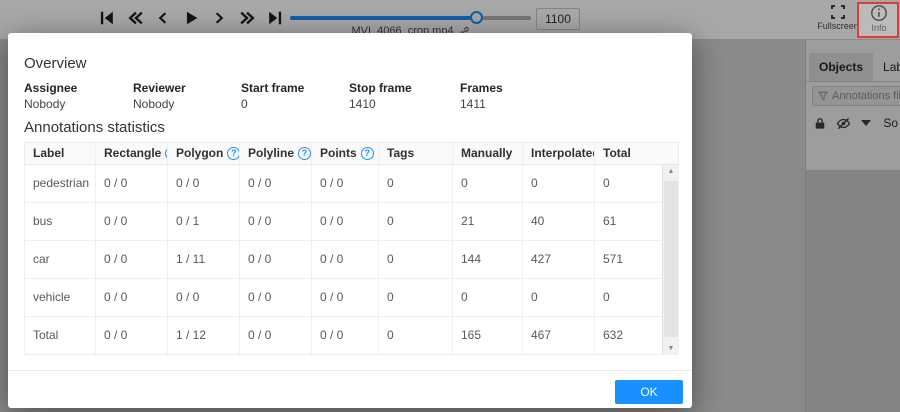 This screenshot has width=900, height=412. Describe the element at coordinates (41, 259) in the screenshot. I see `table-cell: car` at that location.